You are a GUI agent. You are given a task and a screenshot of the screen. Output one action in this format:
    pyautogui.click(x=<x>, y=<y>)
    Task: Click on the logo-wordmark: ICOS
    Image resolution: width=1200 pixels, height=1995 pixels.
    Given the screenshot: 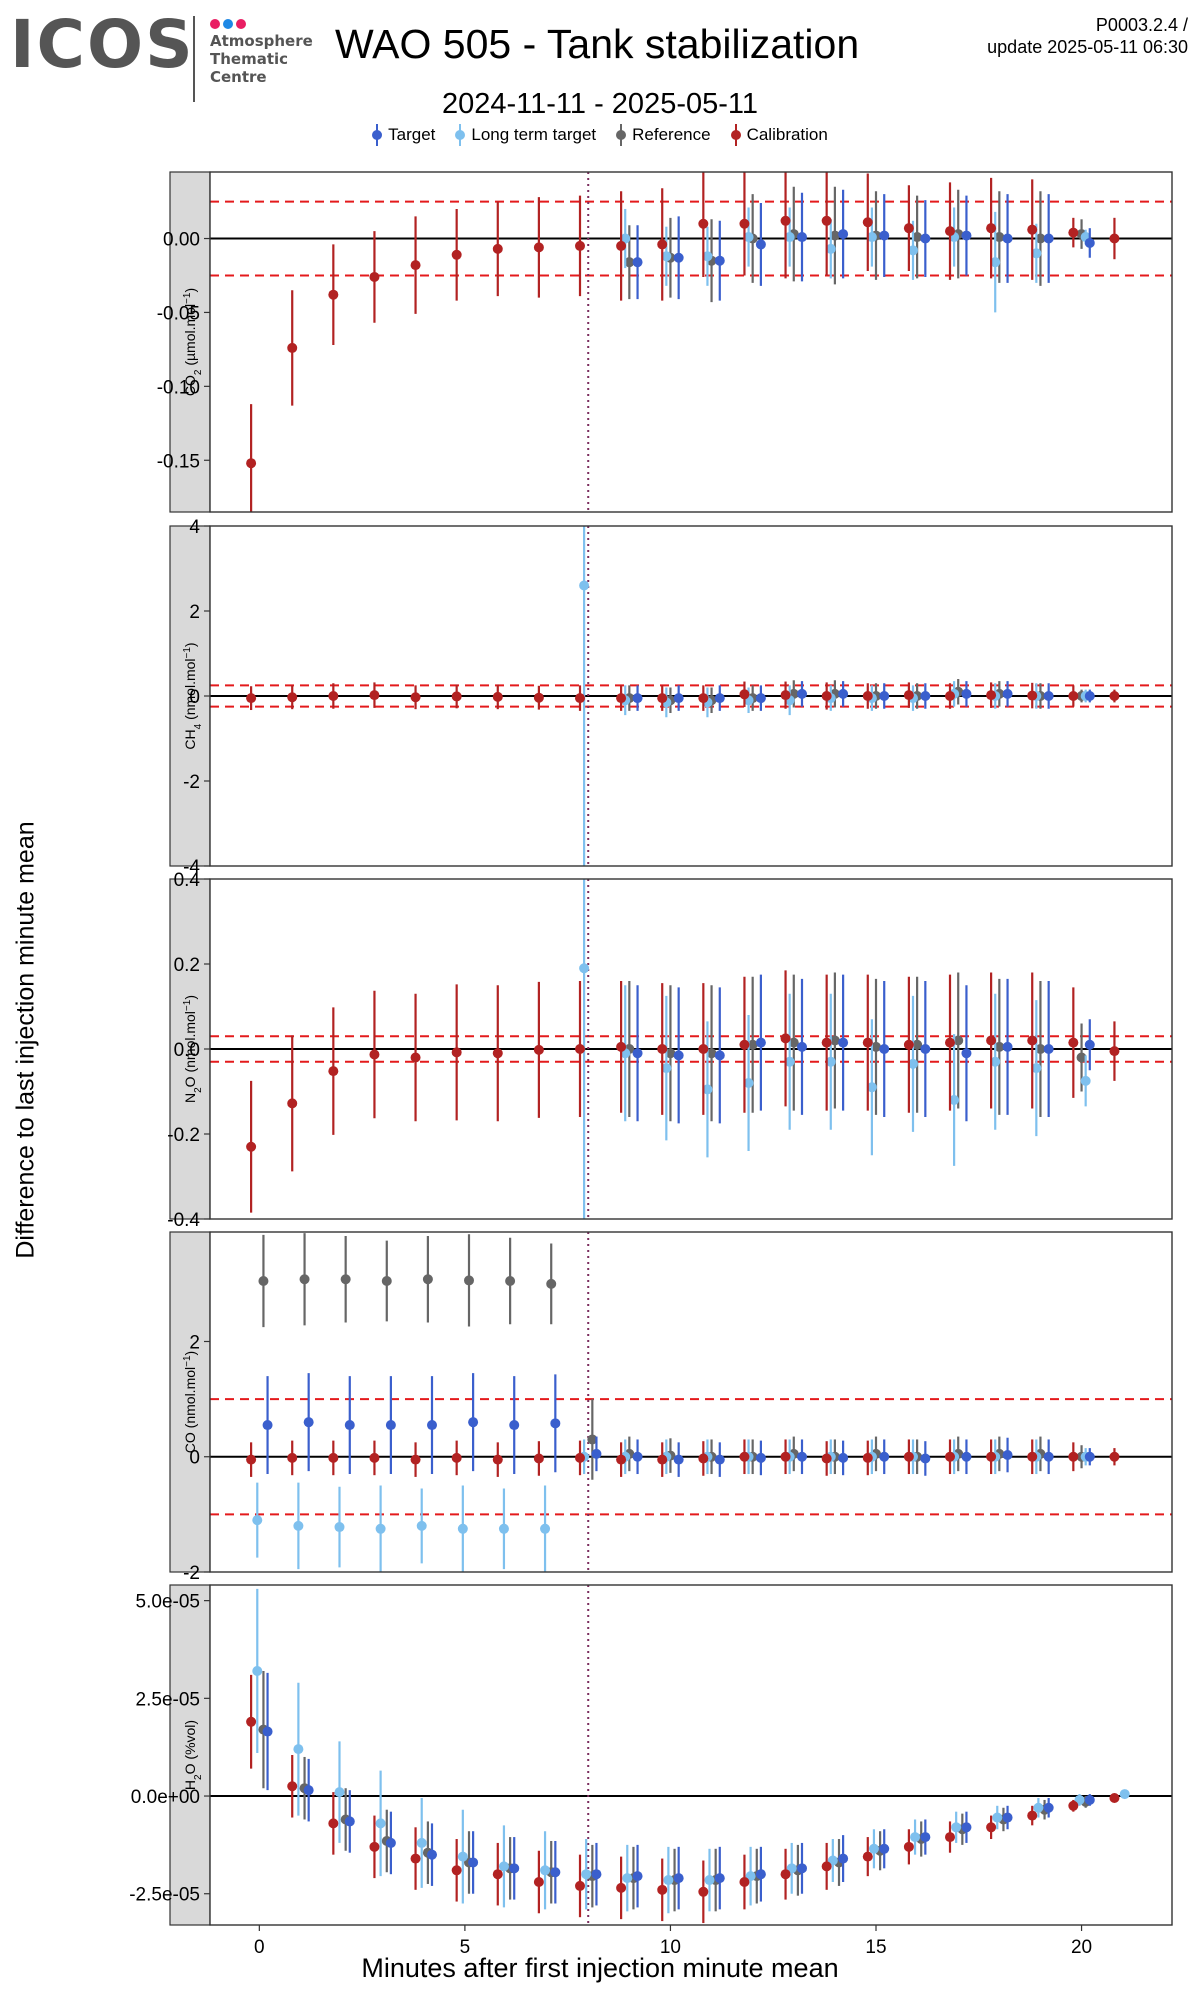 What is the action you would take?
    pyautogui.click(x=102, y=44)
    